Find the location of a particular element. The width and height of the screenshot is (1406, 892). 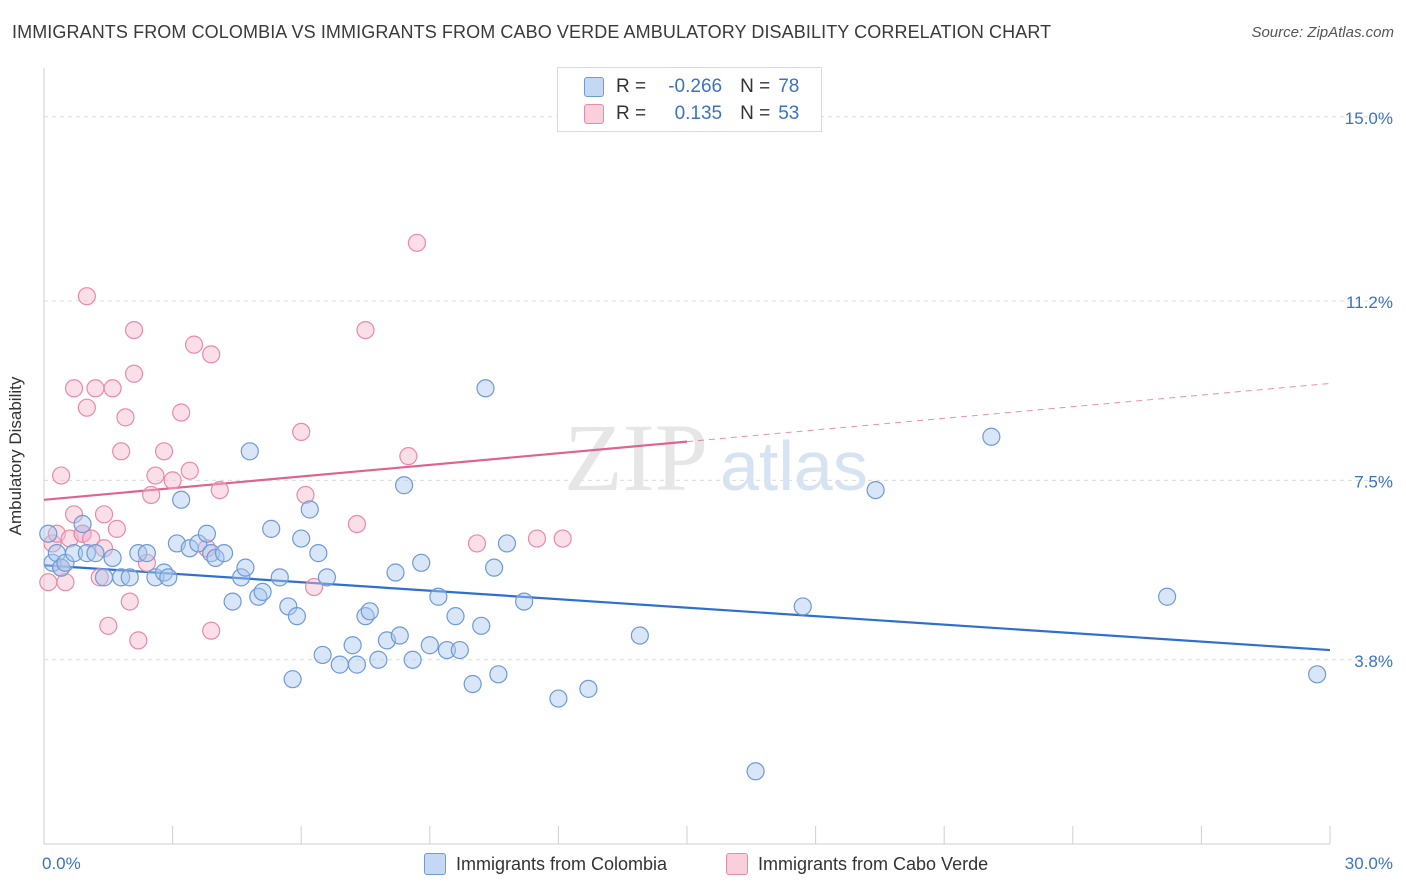

legend-r-value: -0.266 is located at coordinates (695, 86).